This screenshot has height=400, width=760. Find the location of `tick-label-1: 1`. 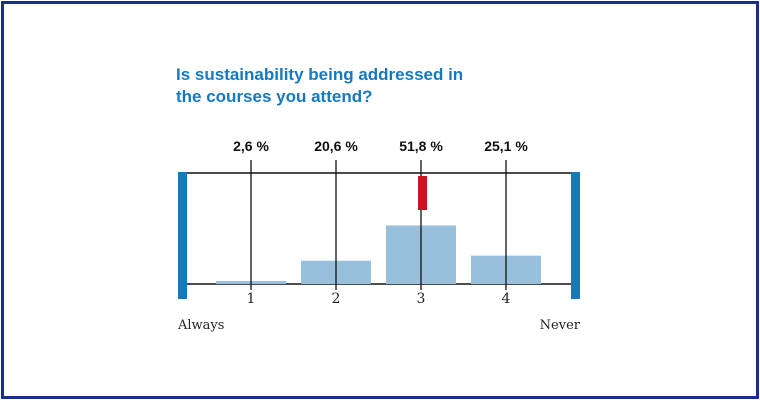

tick-label-1: 1 is located at coordinates (251, 299).